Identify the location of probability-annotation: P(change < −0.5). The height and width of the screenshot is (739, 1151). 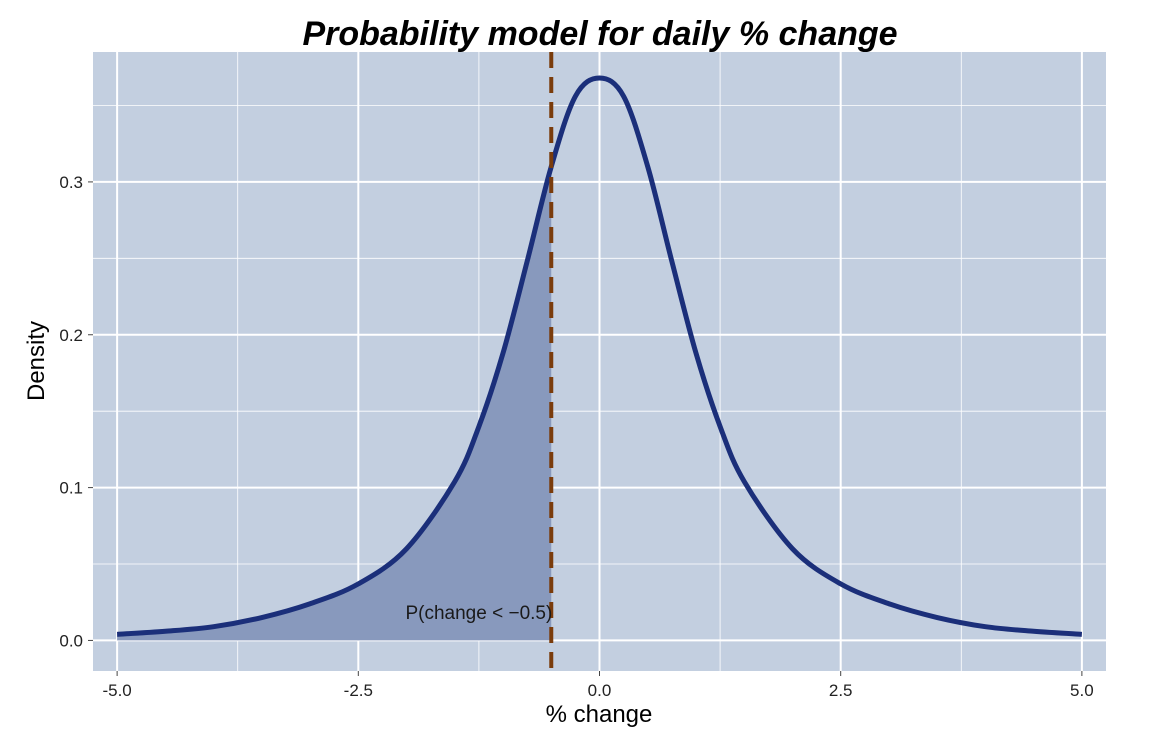
(478, 613).